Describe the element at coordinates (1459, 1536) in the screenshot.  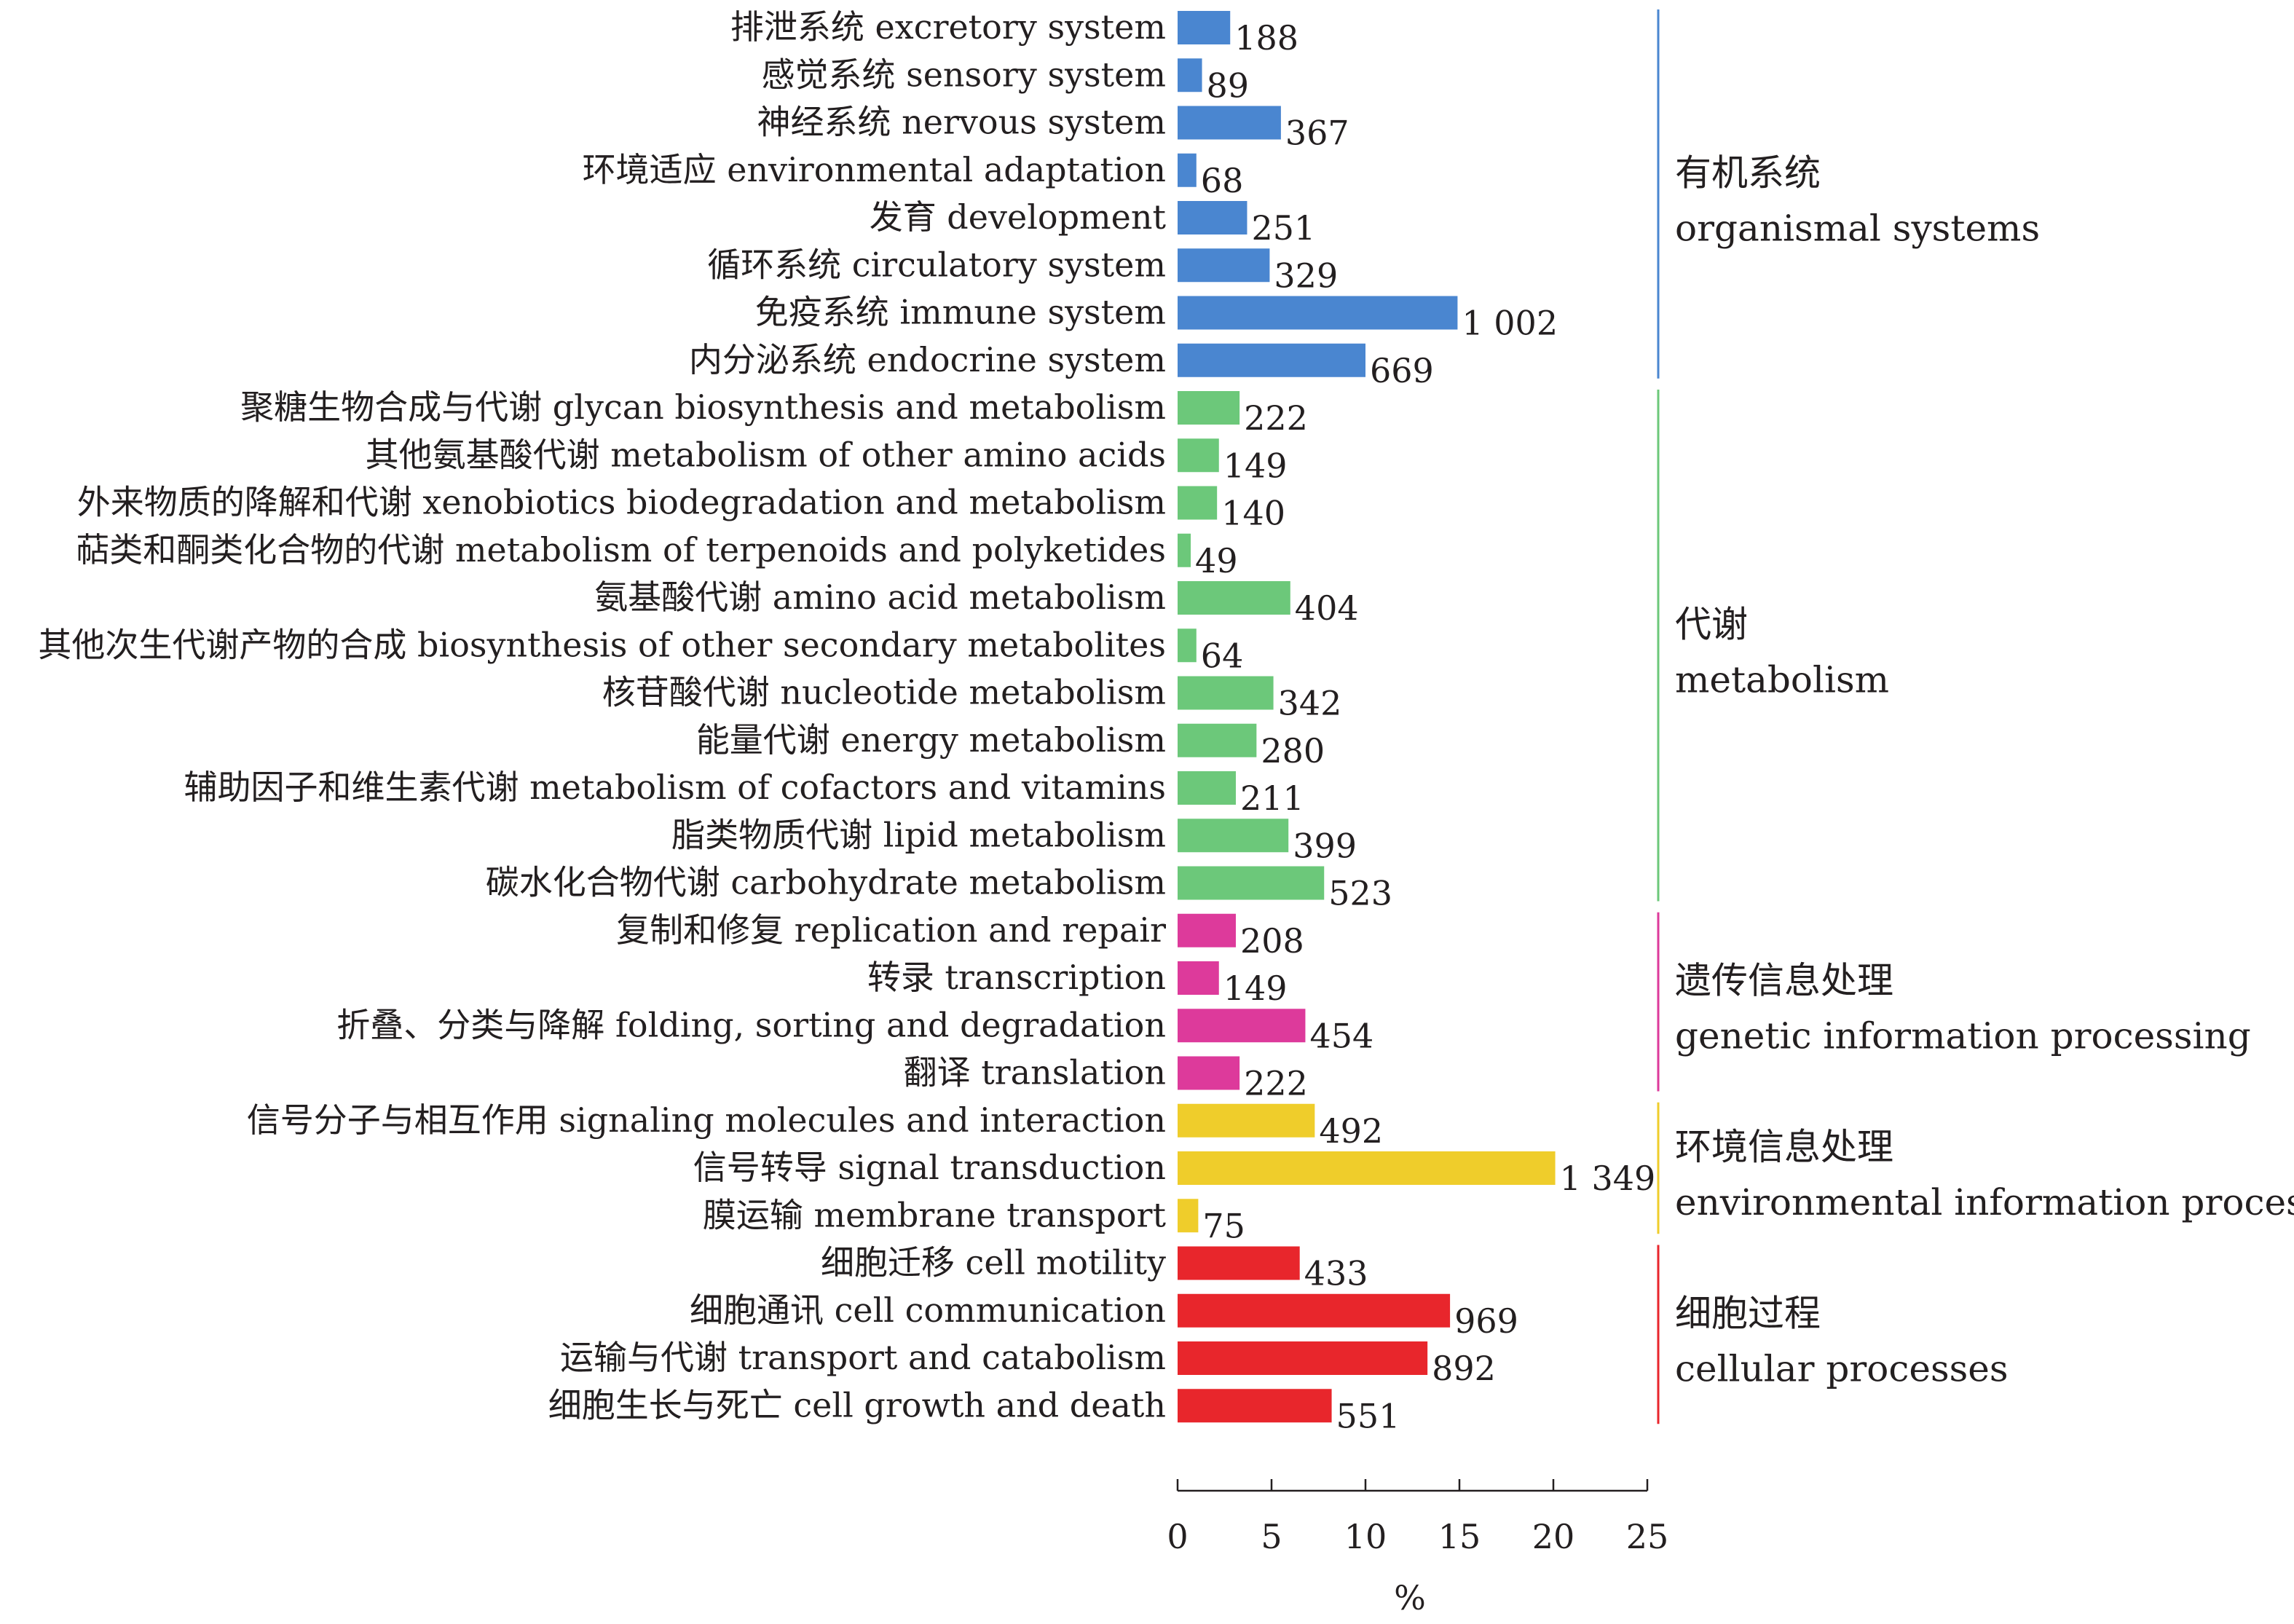
I see `x-tick-label: 15` at that location.